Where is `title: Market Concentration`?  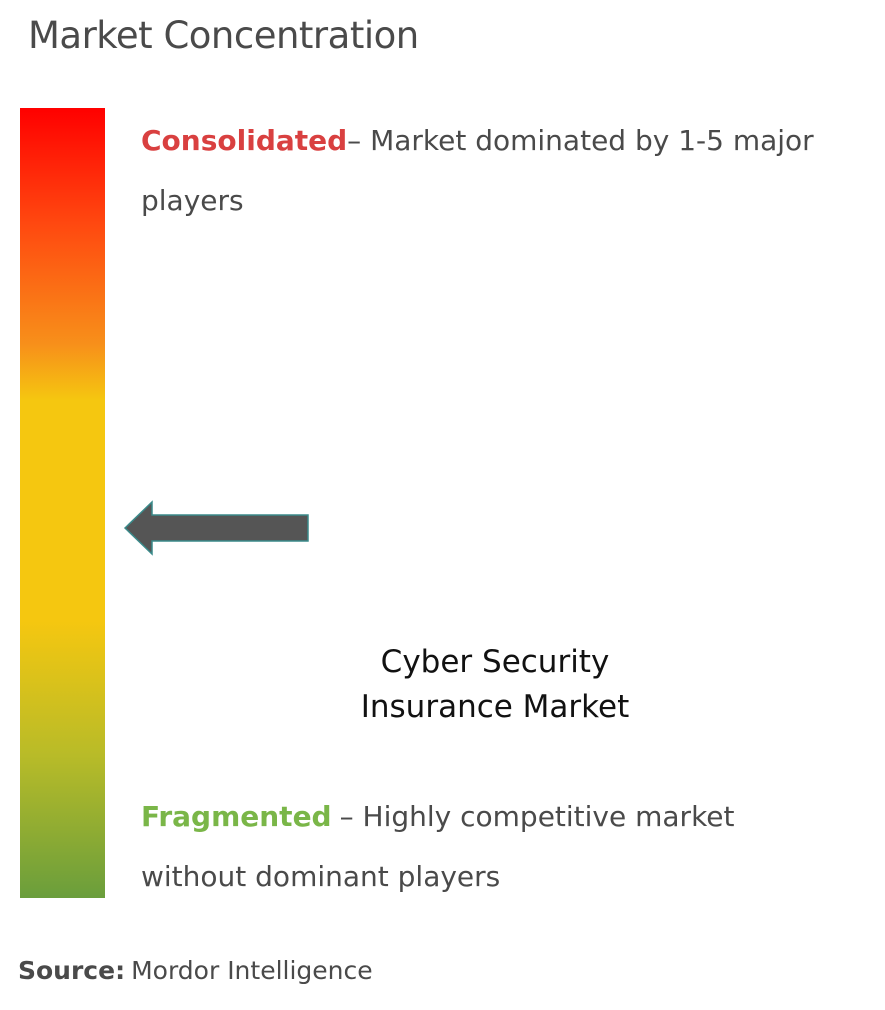 title: Market Concentration is located at coordinates (223, 35).